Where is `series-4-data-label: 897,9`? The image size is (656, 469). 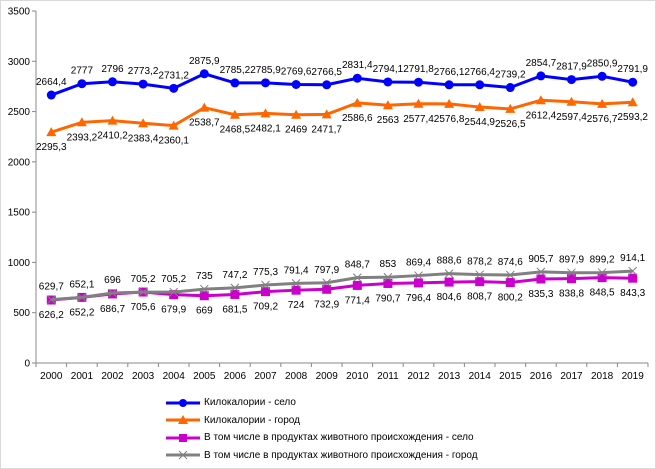 series-4-data-label: 897,9 is located at coordinates (571, 260).